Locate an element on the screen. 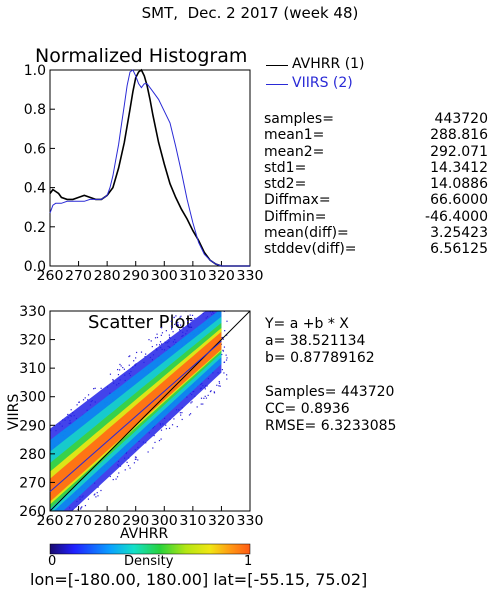 The height and width of the screenshot is (600, 500). scatter-xtick-label: 270 is located at coordinates (78, 521).